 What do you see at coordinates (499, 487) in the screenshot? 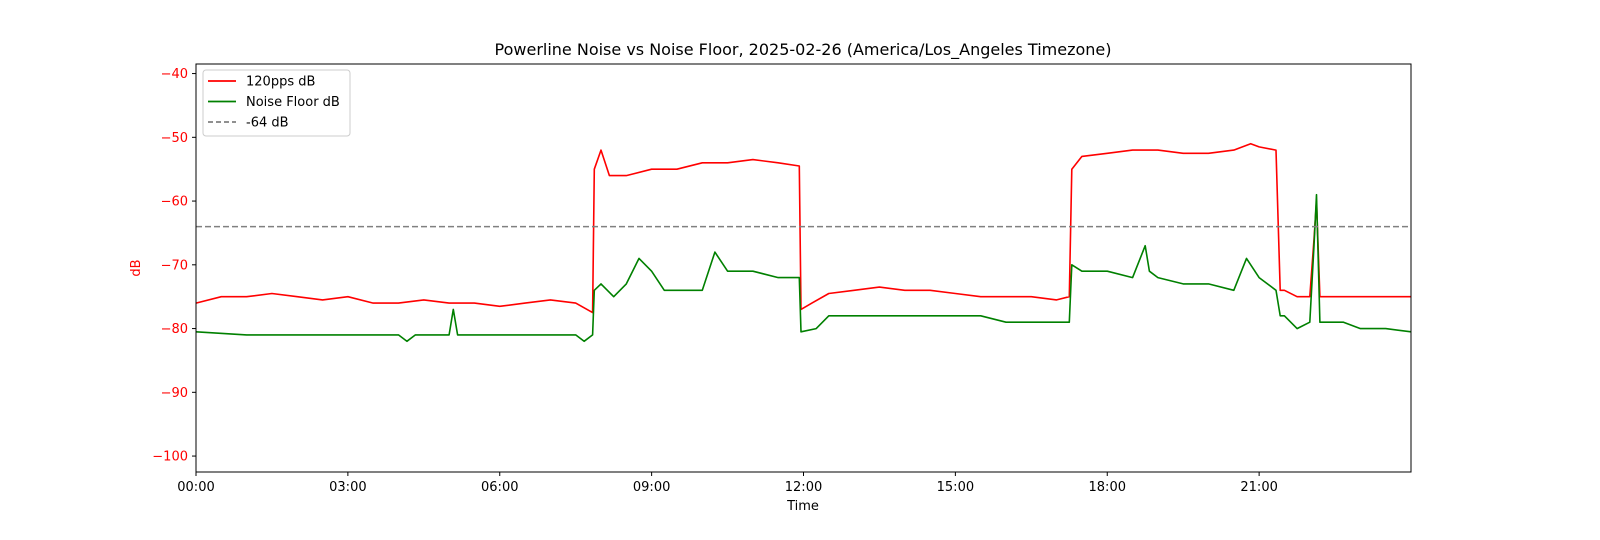
I see `x-tick-label: 06:00` at bounding box center [499, 487].